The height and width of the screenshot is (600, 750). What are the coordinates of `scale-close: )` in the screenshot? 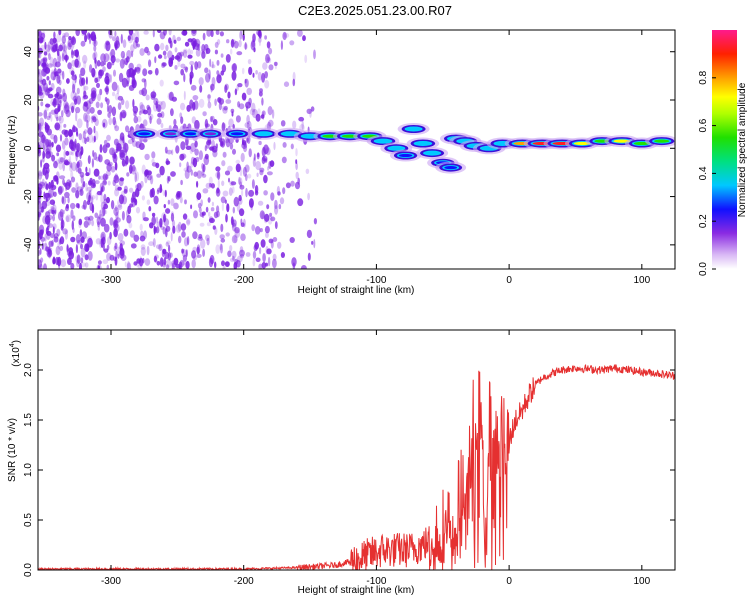 It's located at (16, 341).